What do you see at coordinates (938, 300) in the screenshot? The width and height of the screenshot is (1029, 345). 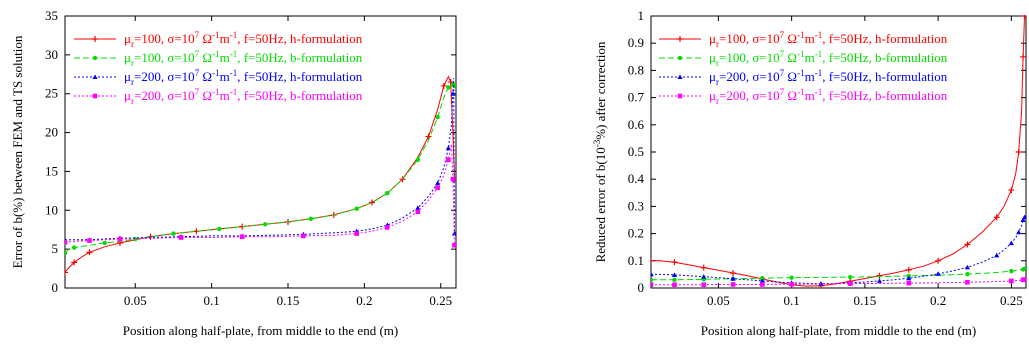 I see `x-tick-label: 0.2` at bounding box center [938, 300].